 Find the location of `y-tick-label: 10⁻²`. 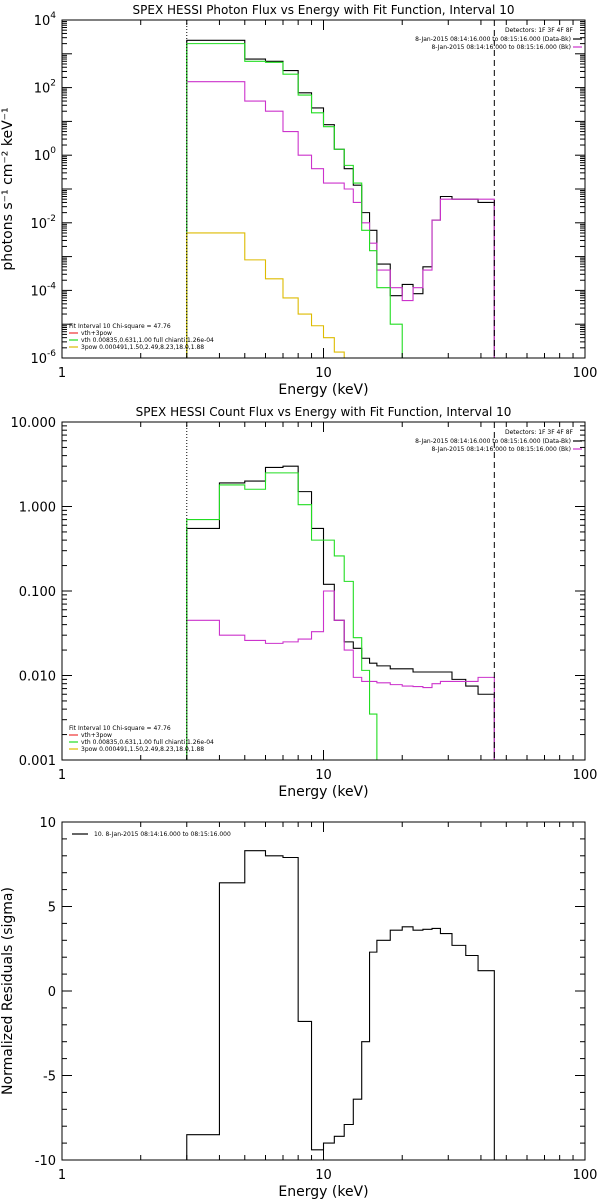

y-tick-label: 10⁻² is located at coordinates (43, 223).